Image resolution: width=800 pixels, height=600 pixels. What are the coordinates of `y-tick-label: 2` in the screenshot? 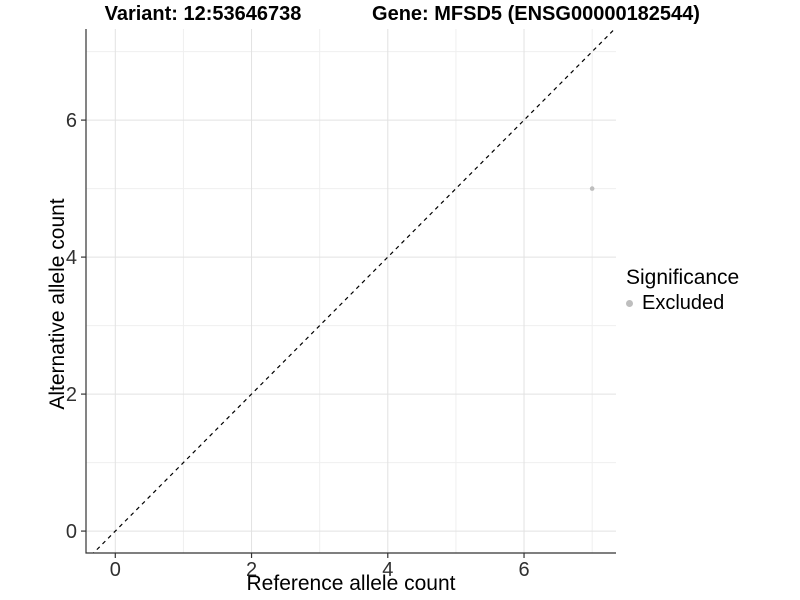 It's located at (71, 395).